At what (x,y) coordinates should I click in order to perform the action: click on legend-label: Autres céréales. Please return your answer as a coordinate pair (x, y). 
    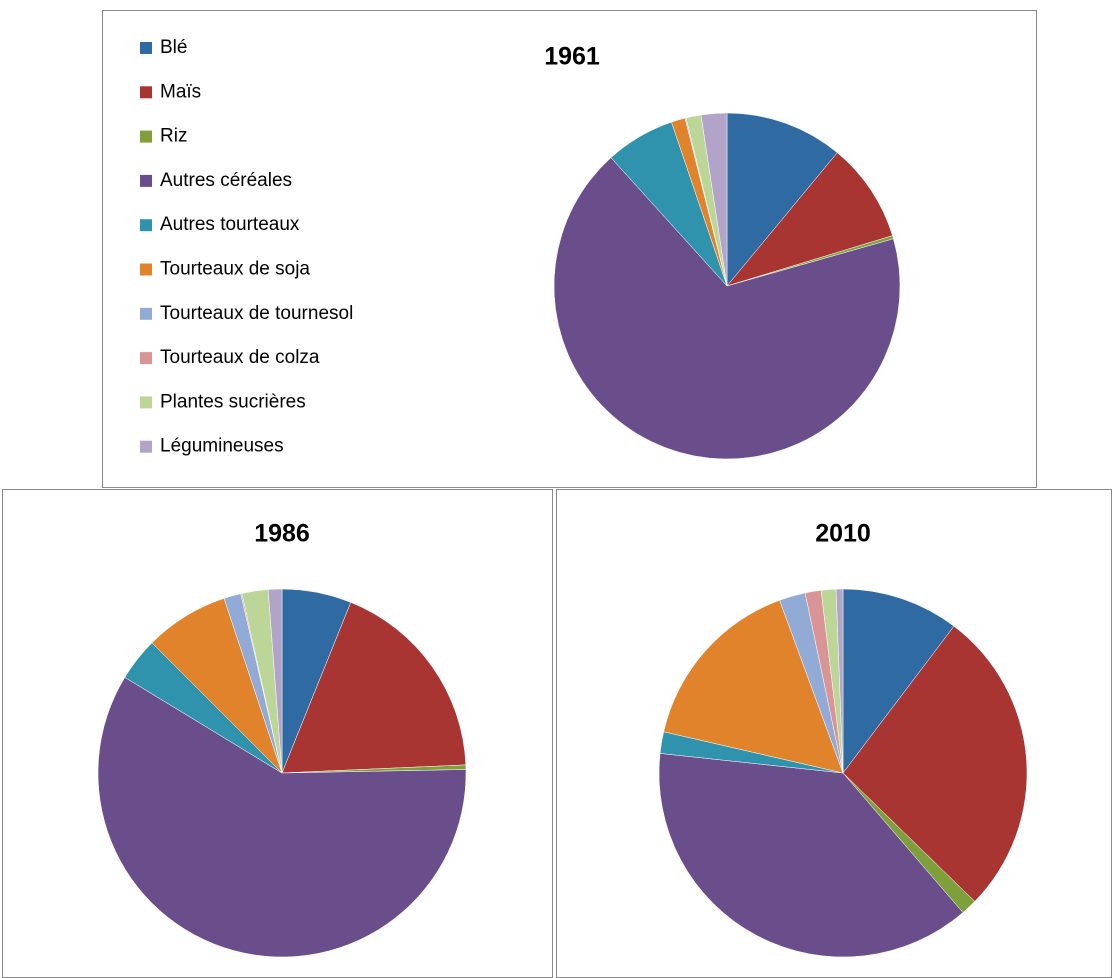
    Looking at the image, I should click on (226, 180).